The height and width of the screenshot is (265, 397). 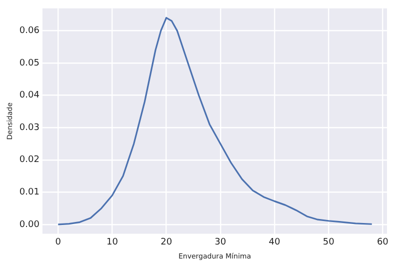 I want to click on x-tick-label: 20, so click(x=166, y=243).